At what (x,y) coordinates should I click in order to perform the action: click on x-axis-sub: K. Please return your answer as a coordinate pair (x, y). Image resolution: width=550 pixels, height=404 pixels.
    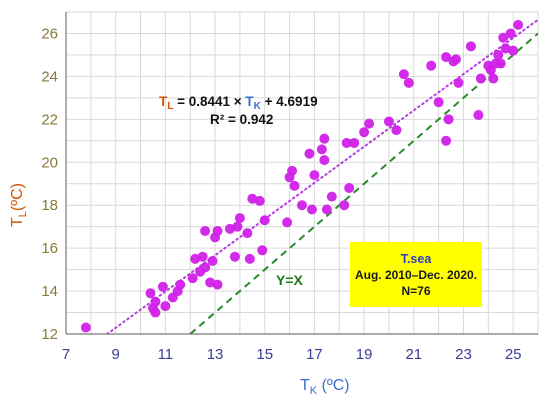
    Looking at the image, I should click on (314, 391).